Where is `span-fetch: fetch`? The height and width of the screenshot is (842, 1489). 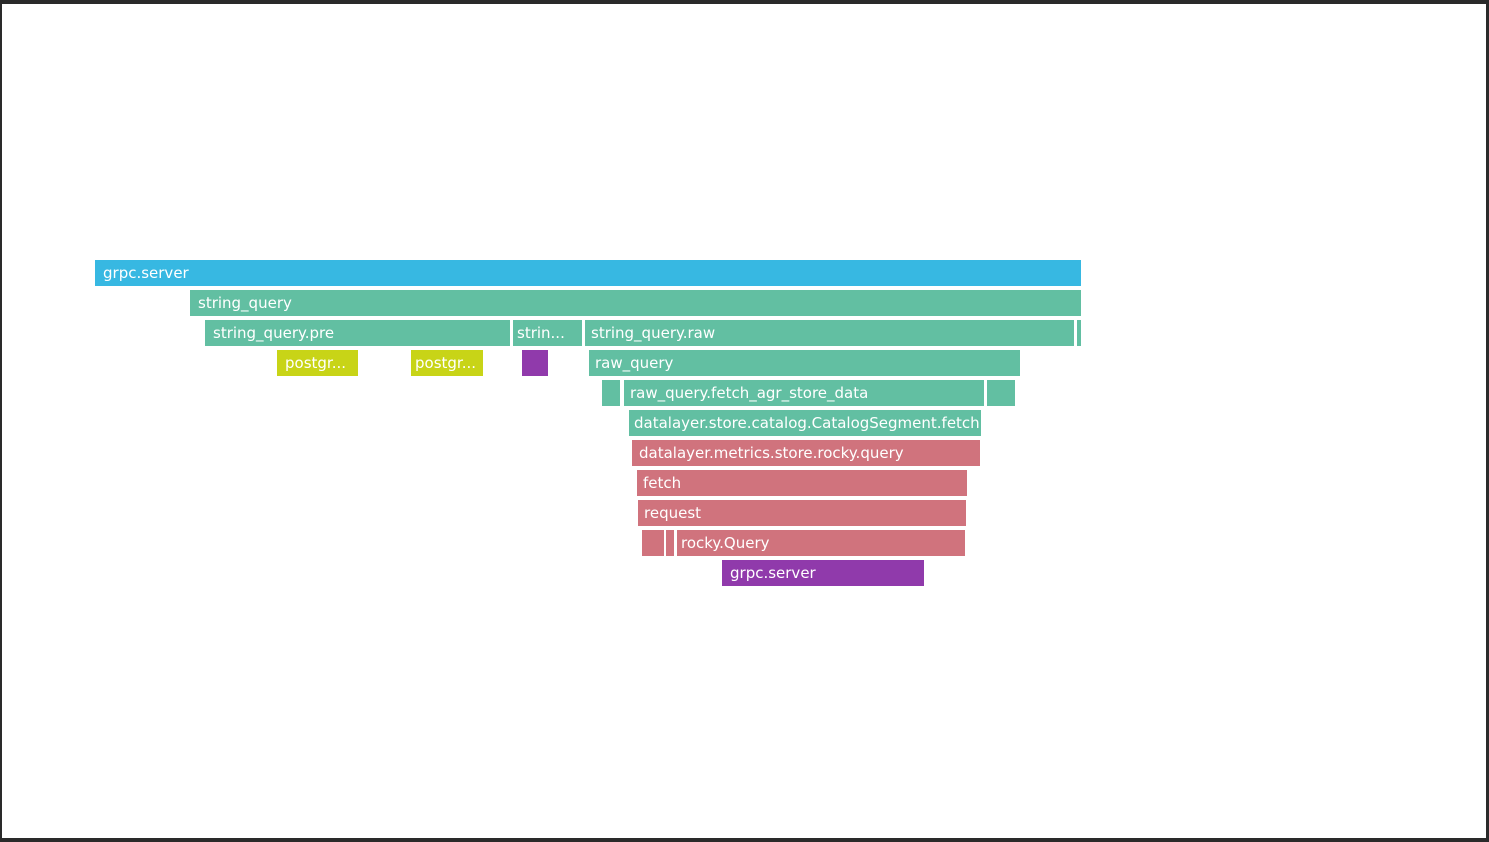
span-fetch: fetch is located at coordinates (802, 483).